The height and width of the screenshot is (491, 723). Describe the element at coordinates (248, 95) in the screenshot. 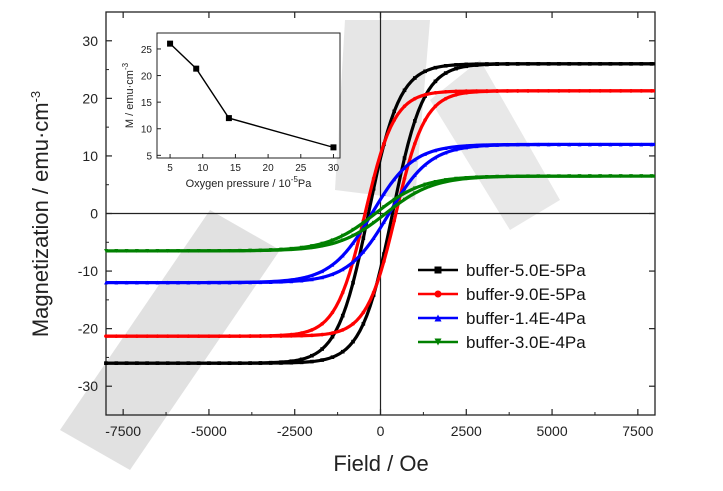

I see `inset-frame` at that location.